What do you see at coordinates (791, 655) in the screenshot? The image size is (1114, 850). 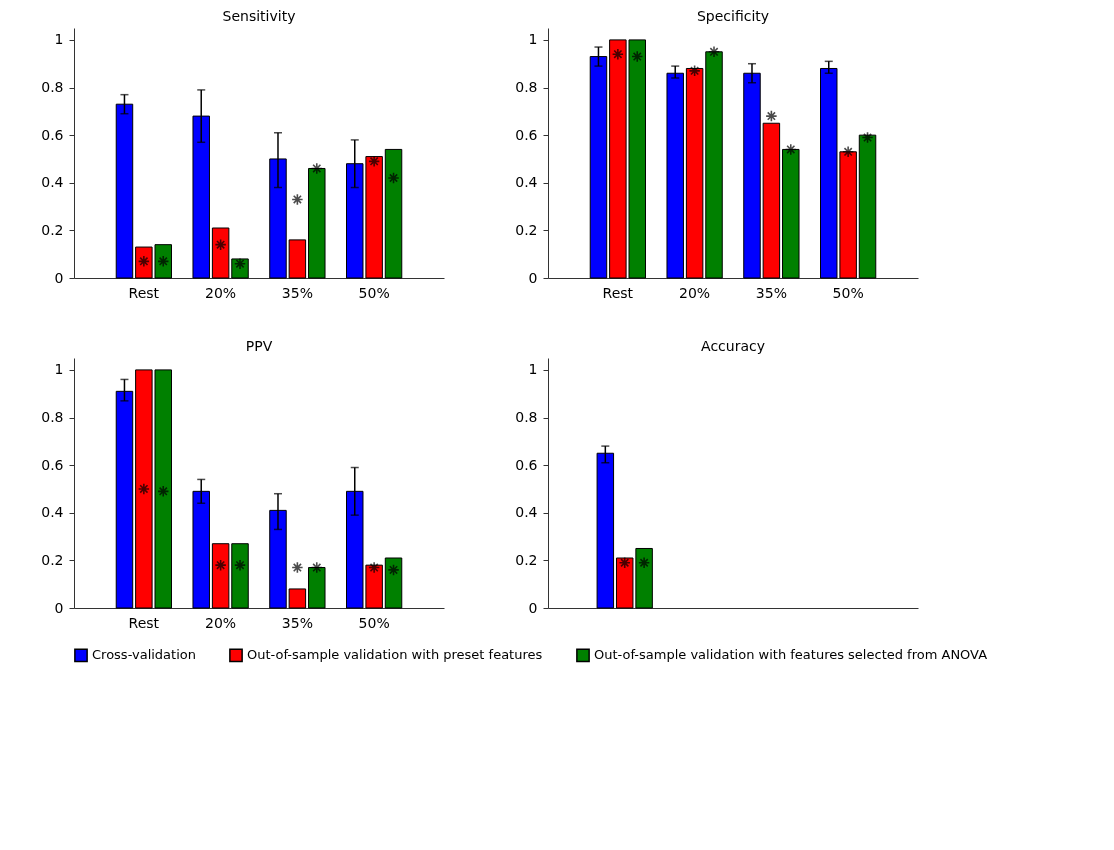 I see `legend-label: Out-of-sample validation with features selected from ANOVA` at bounding box center [791, 655].